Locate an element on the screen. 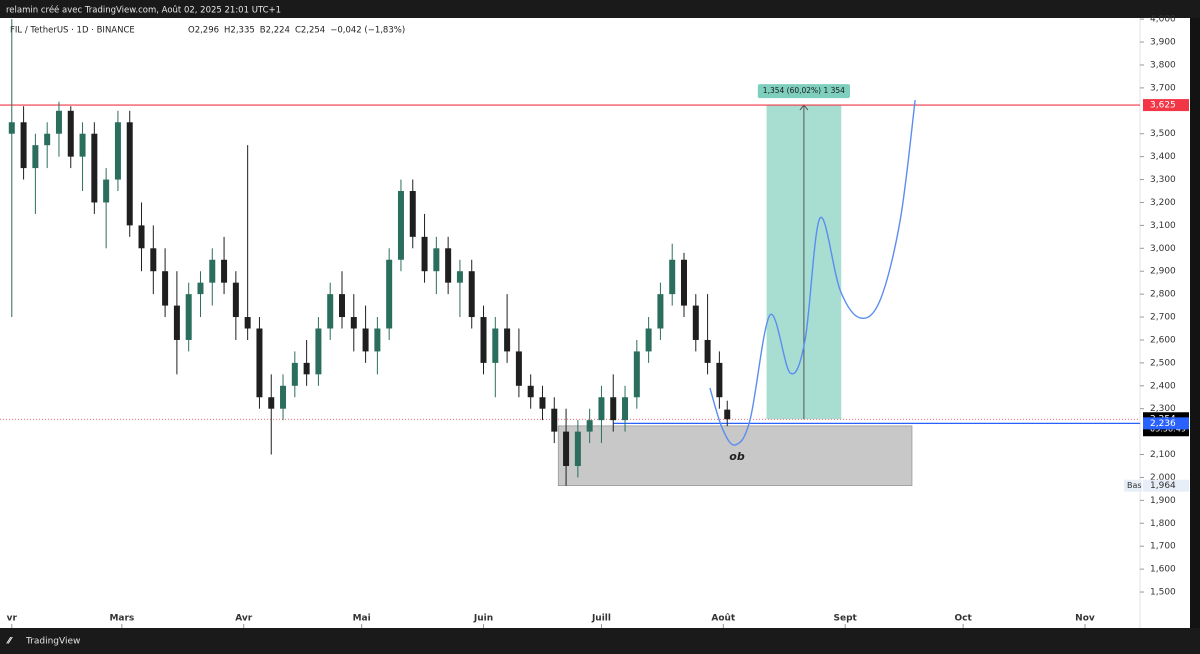  y-tick-label: 1,500 is located at coordinates (1163, 593).